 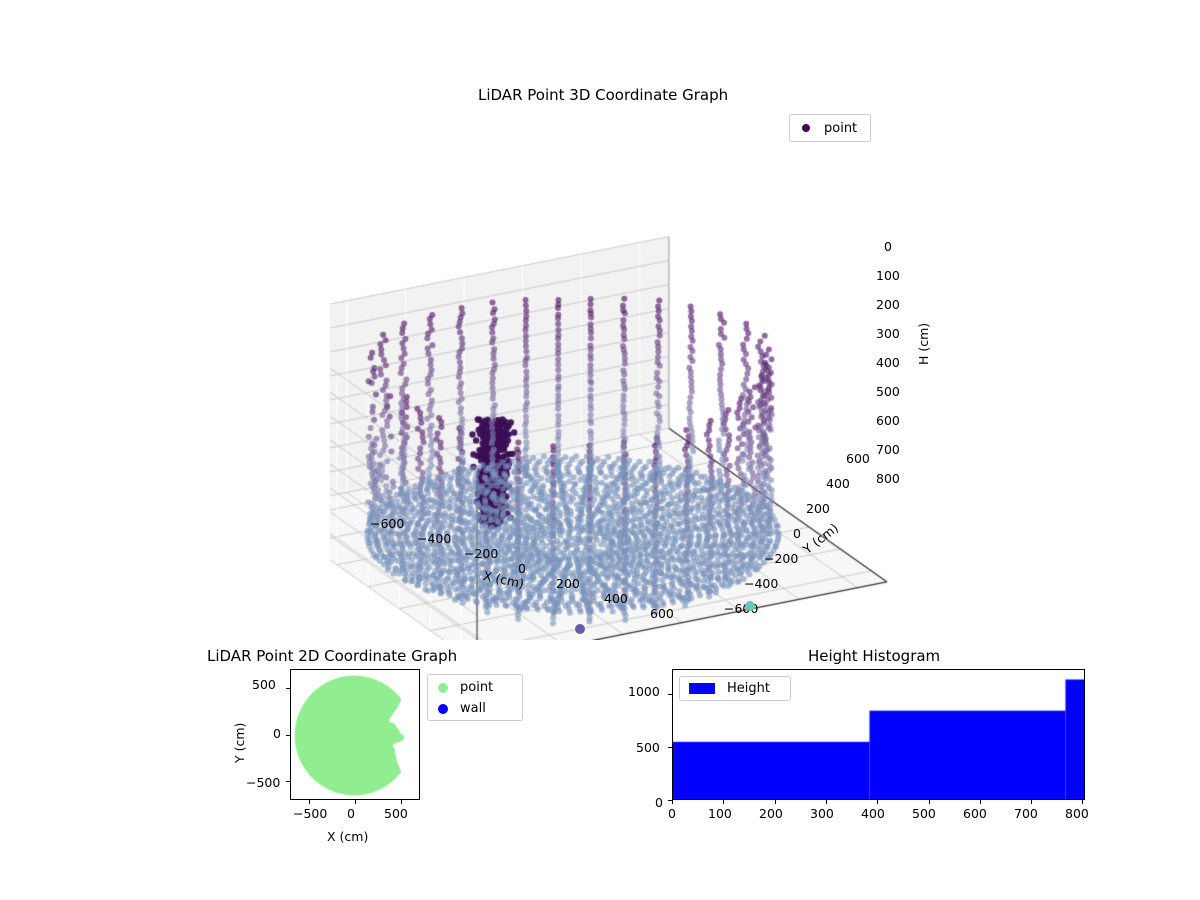 I want to click on y-tick--200: −200, so click(x=781, y=558).